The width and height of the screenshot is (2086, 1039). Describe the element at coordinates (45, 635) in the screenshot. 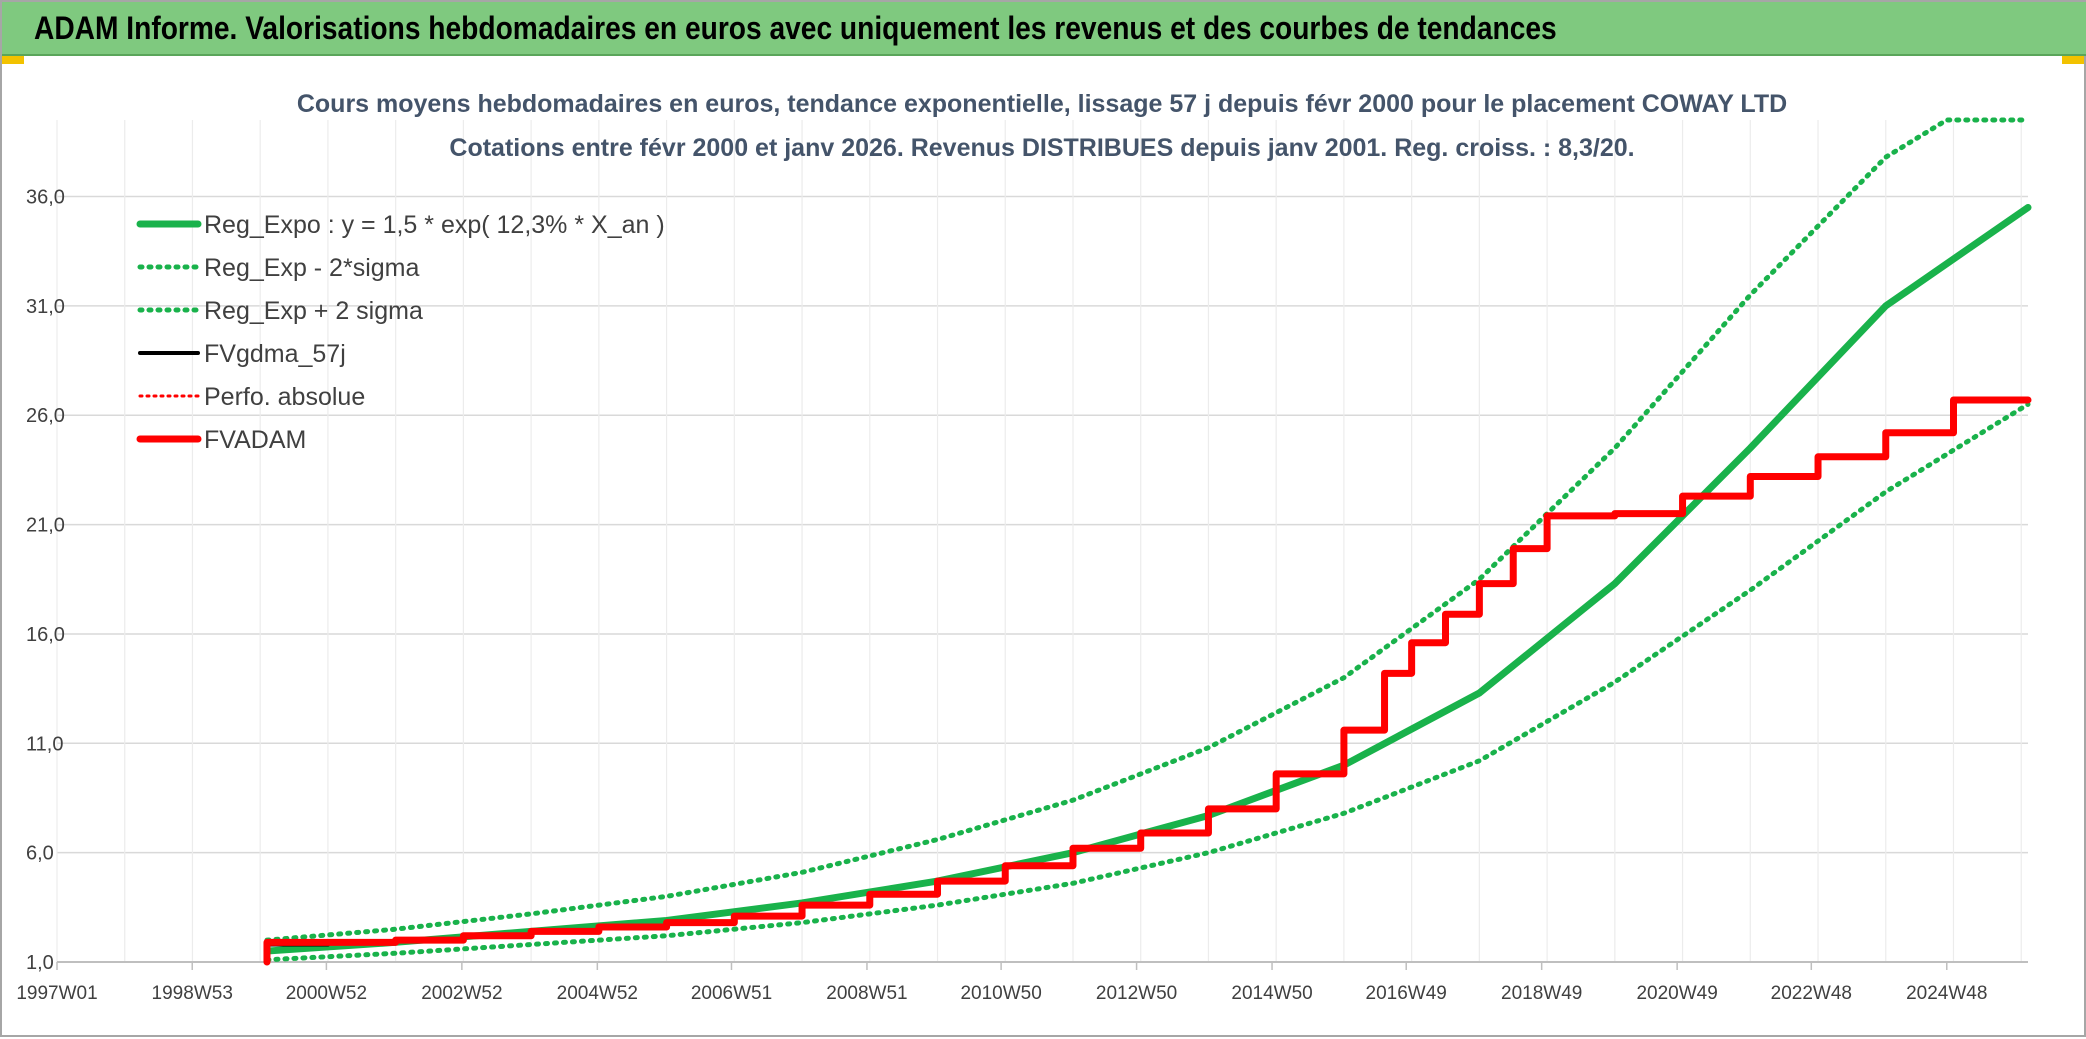

I see `y-tick-label: 16,0` at that location.